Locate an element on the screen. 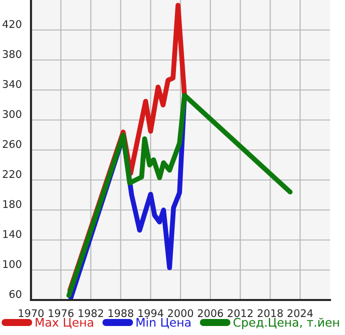 This screenshot has width=345, height=335. y-tick-label: 420 is located at coordinates (12, 24).